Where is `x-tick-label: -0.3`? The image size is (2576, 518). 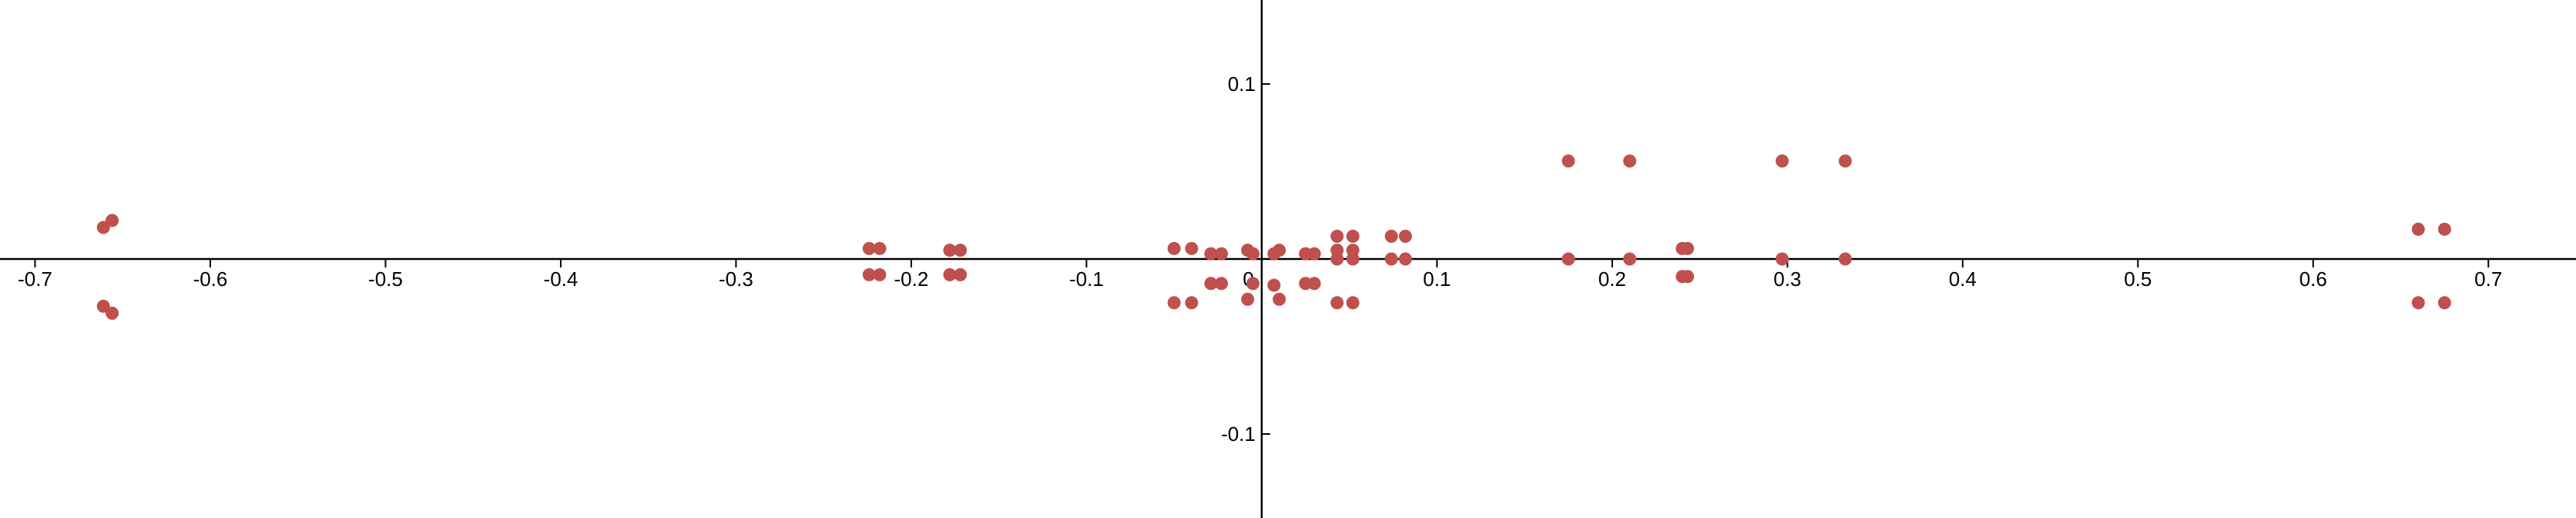 x-tick-label: -0.3 is located at coordinates (736, 279).